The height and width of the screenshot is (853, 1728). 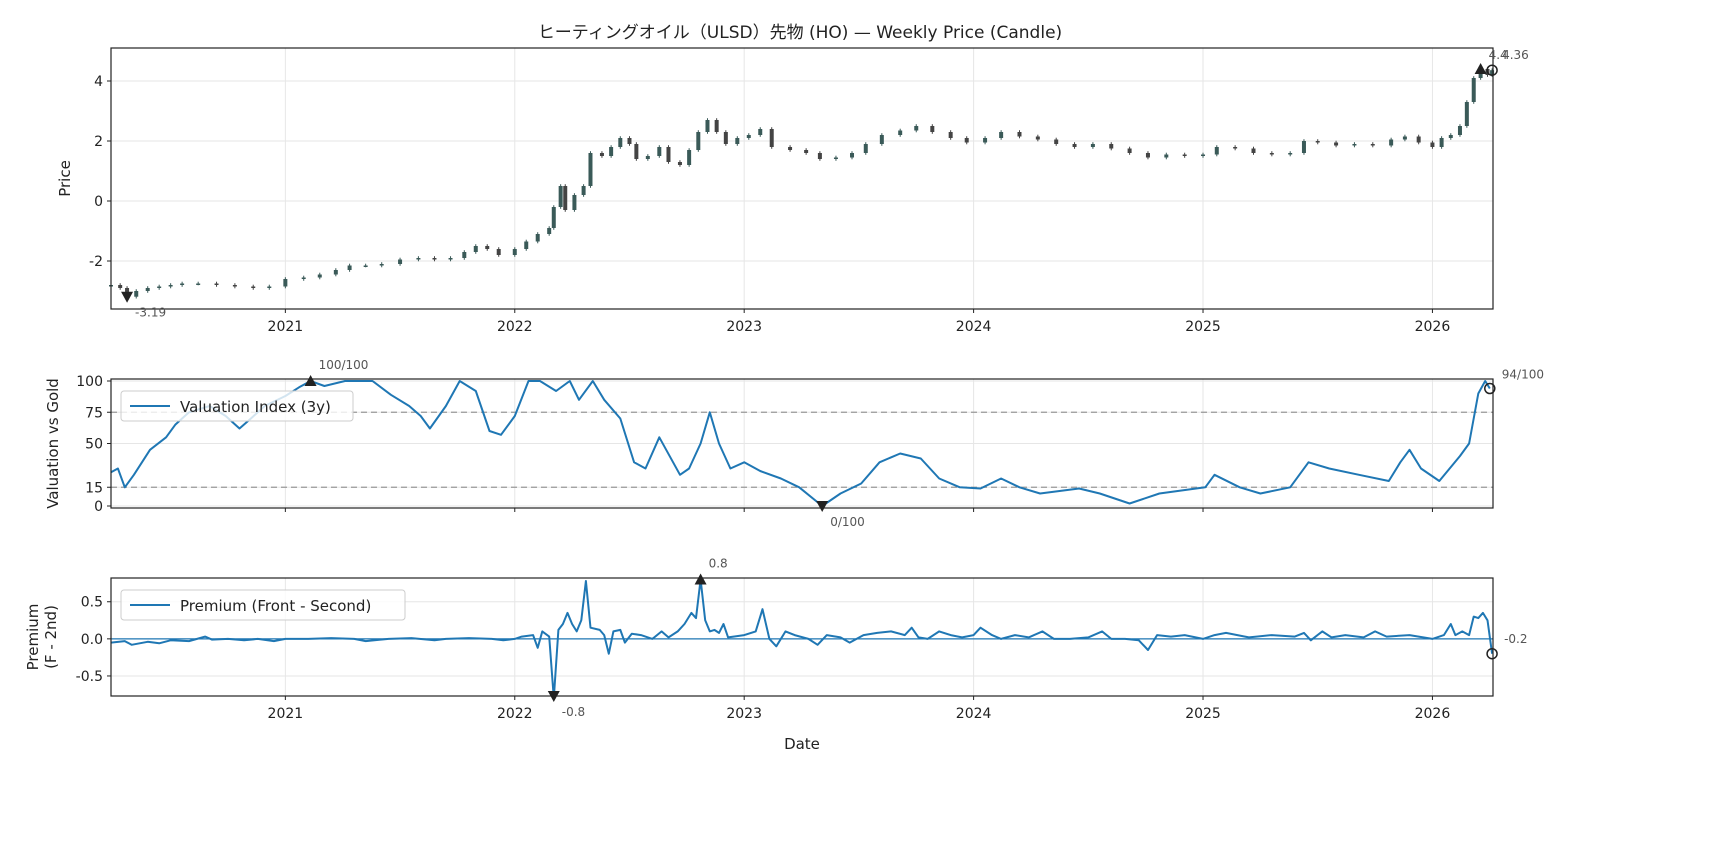 I want to click on y-axis-label: (F - 2nd), so click(x=51, y=637).